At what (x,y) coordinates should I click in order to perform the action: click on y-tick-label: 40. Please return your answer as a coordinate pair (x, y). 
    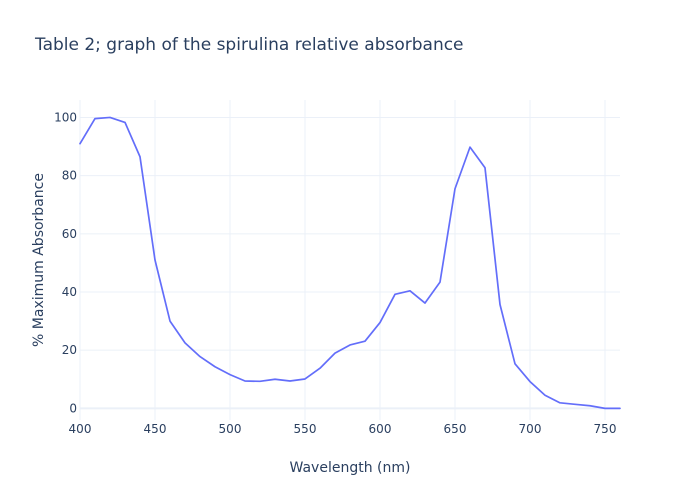
    Looking at the image, I should click on (69, 292).